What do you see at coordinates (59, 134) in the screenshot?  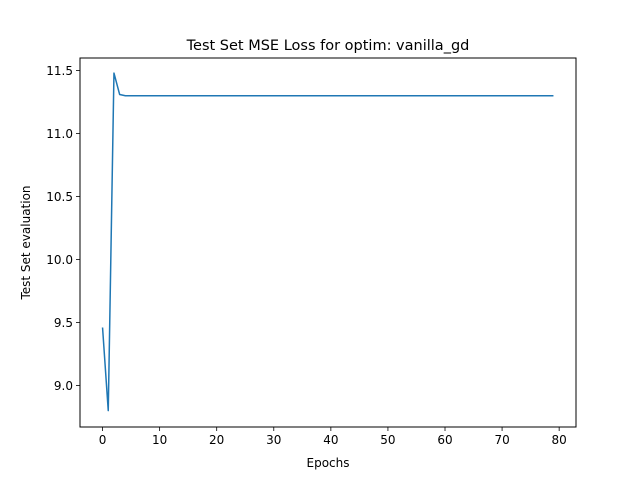 I see `y-tick-label: 11.0` at bounding box center [59, 134].